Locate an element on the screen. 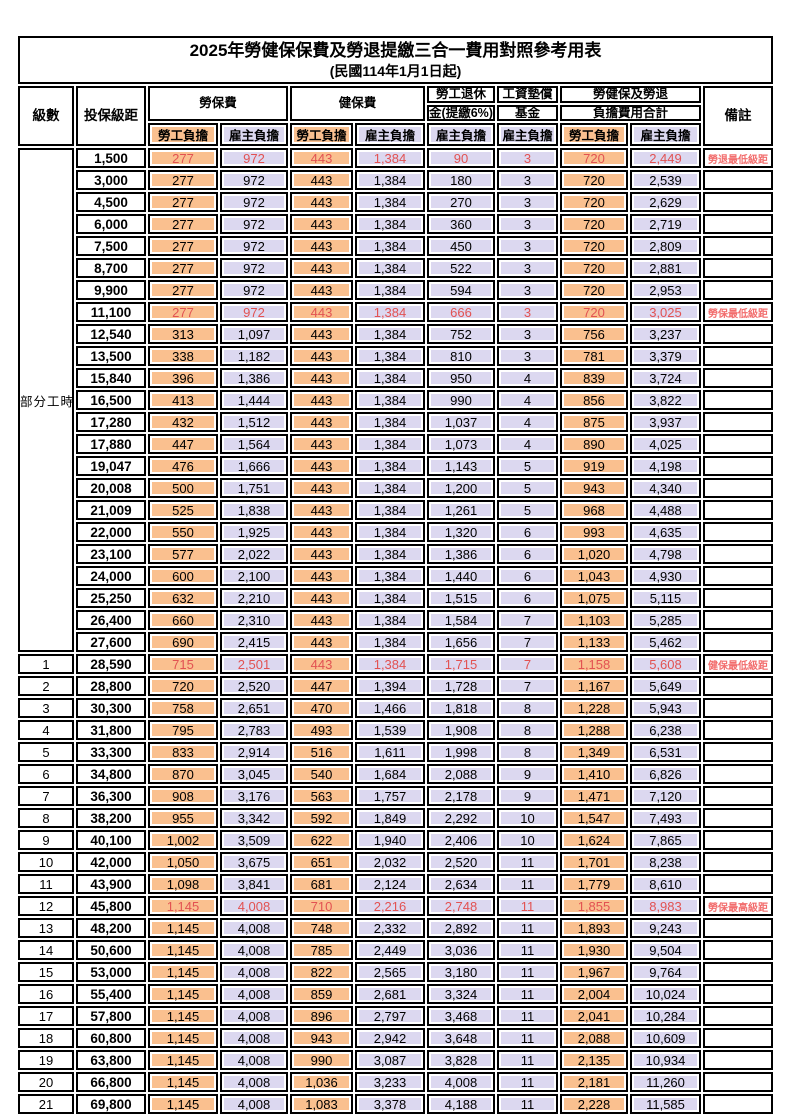 This screenshot has height=1120, width=791. table-row: 27,600 690 2,415 443 1,384 1,656 7 1,133 5,462 is located at coordinates (395, 642).